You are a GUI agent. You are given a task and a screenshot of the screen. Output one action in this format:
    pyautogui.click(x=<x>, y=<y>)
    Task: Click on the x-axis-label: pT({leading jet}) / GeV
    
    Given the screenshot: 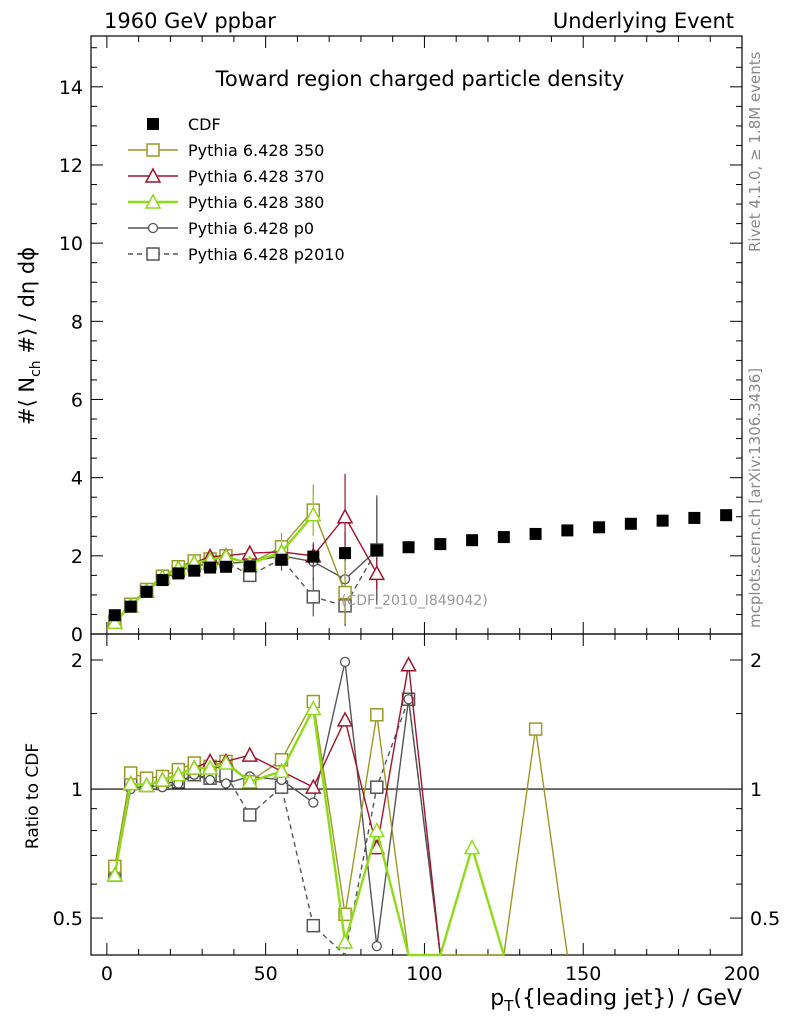 What is the action you would take?
    pyautogui.click(x=616, y=1000)
    